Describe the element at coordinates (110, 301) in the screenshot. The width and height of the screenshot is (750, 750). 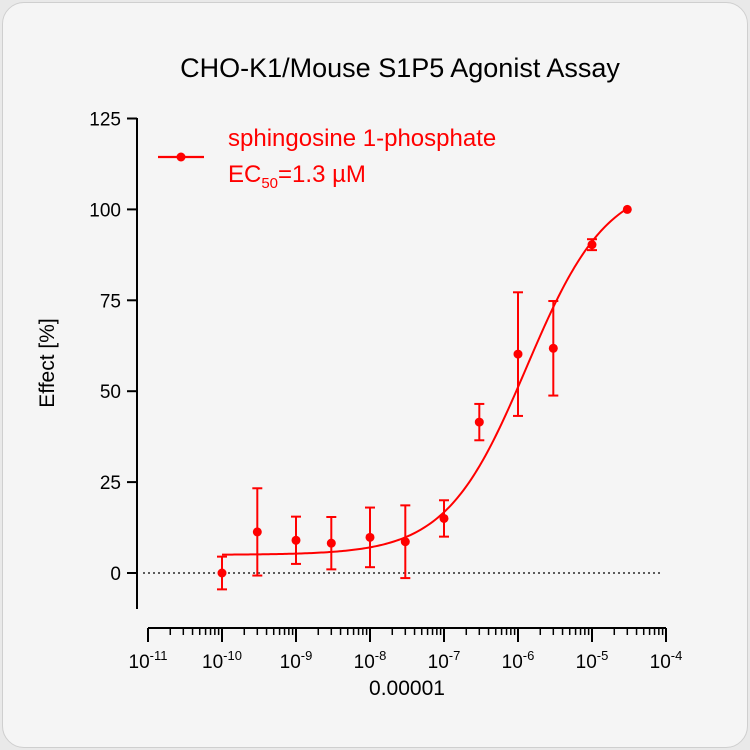
I see `y-tick-label: 75` at that location.